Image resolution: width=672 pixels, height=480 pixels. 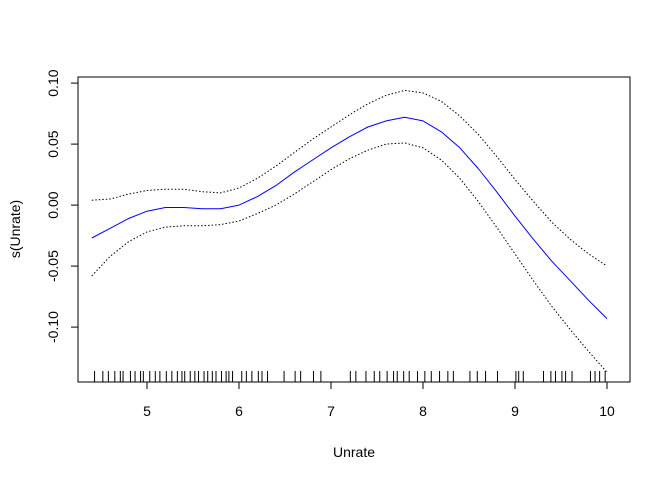 What do you see at coordinates (239, 411) in the screenshot?
I see `x-tick-label: 6` at bounding box center [239, 411].